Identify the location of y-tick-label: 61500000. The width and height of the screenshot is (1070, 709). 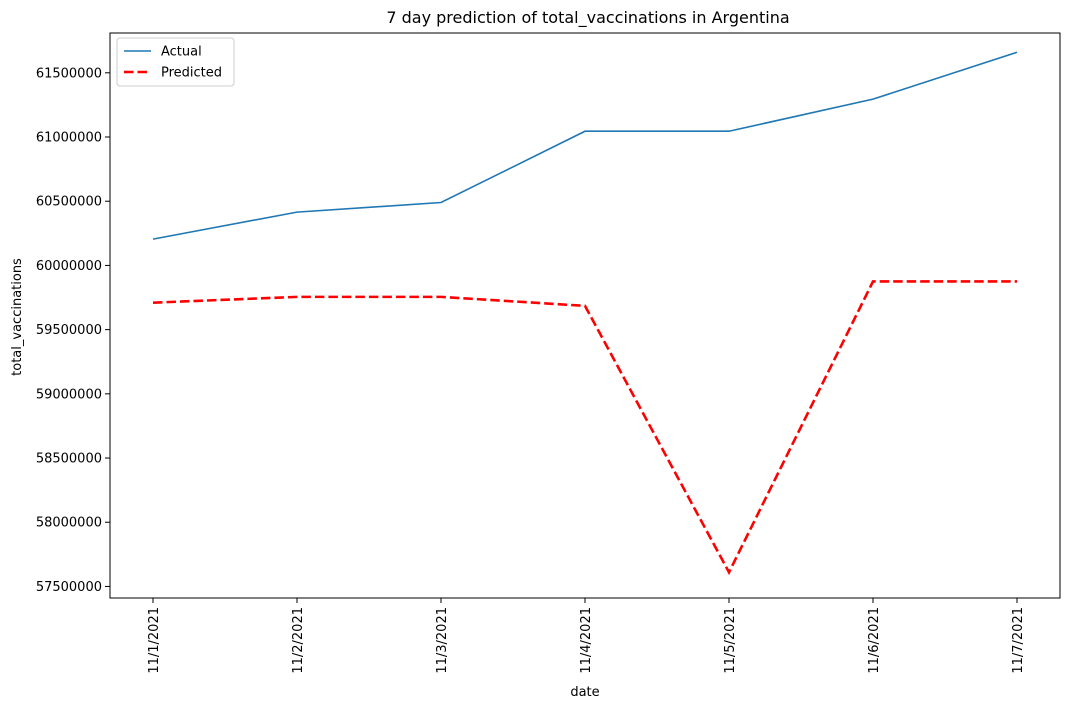
(69, 73).